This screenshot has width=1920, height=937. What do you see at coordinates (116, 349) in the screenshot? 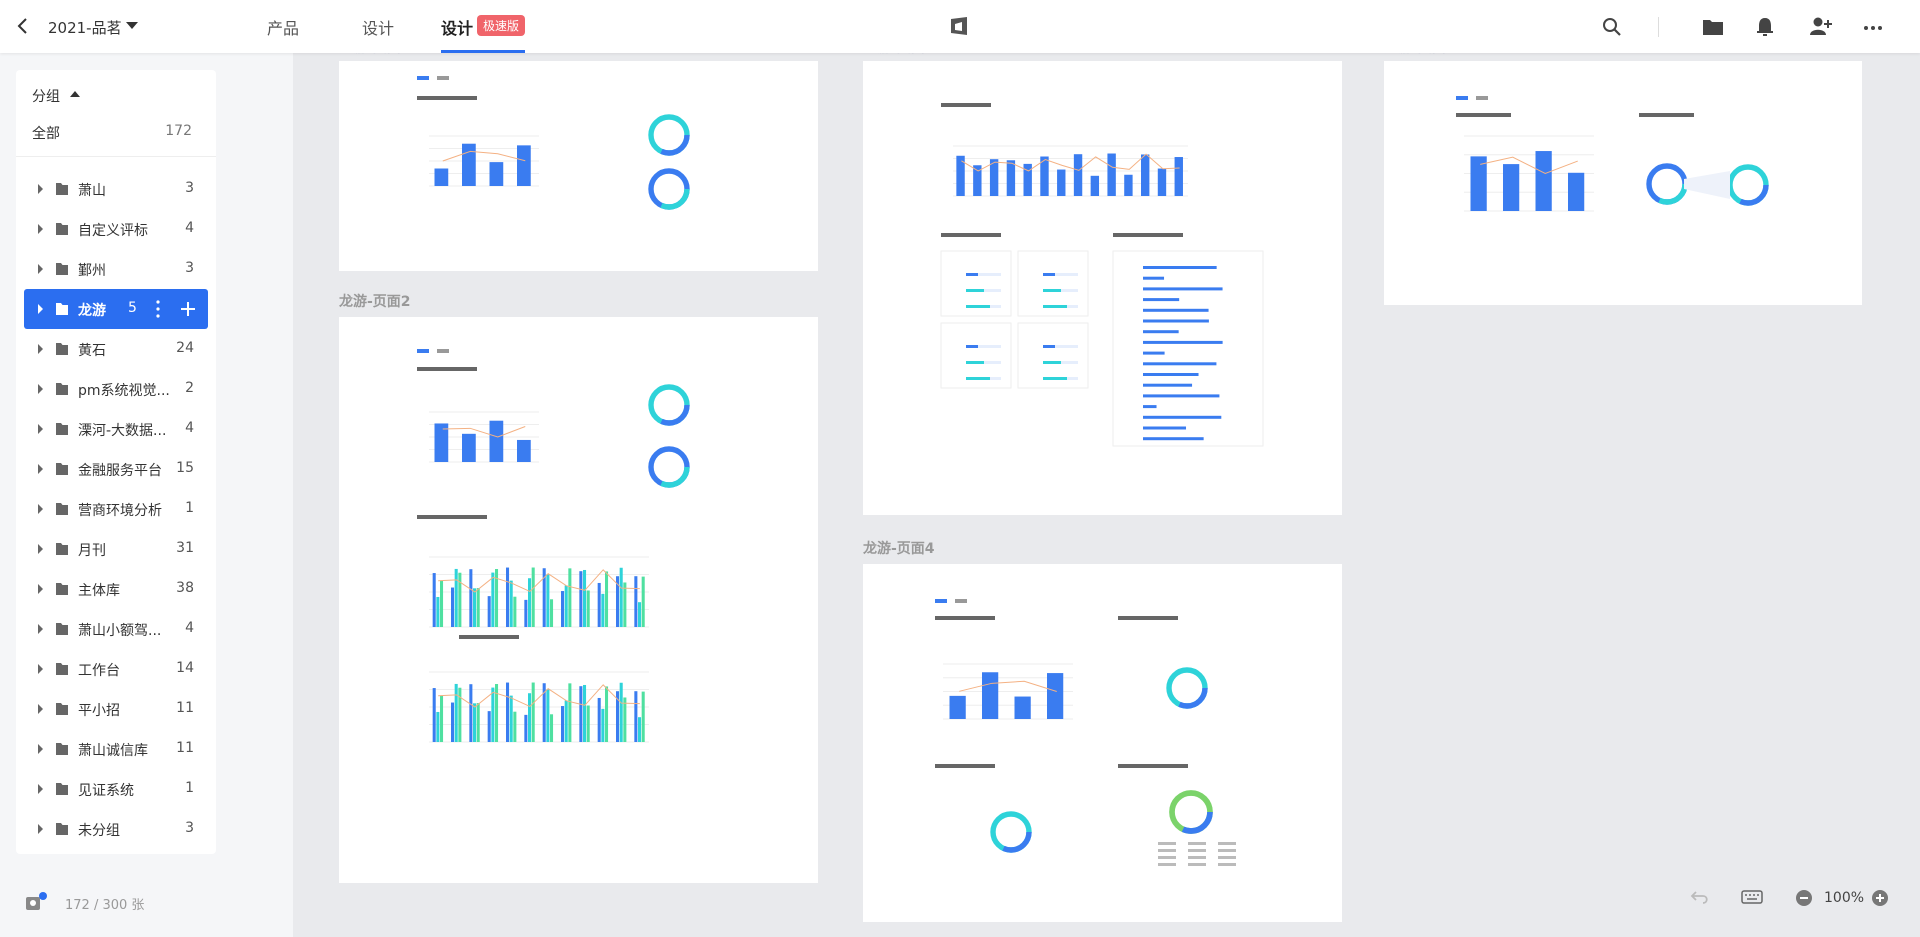
I see `group-item: 黄石 24` at bounding box center [116, 349].